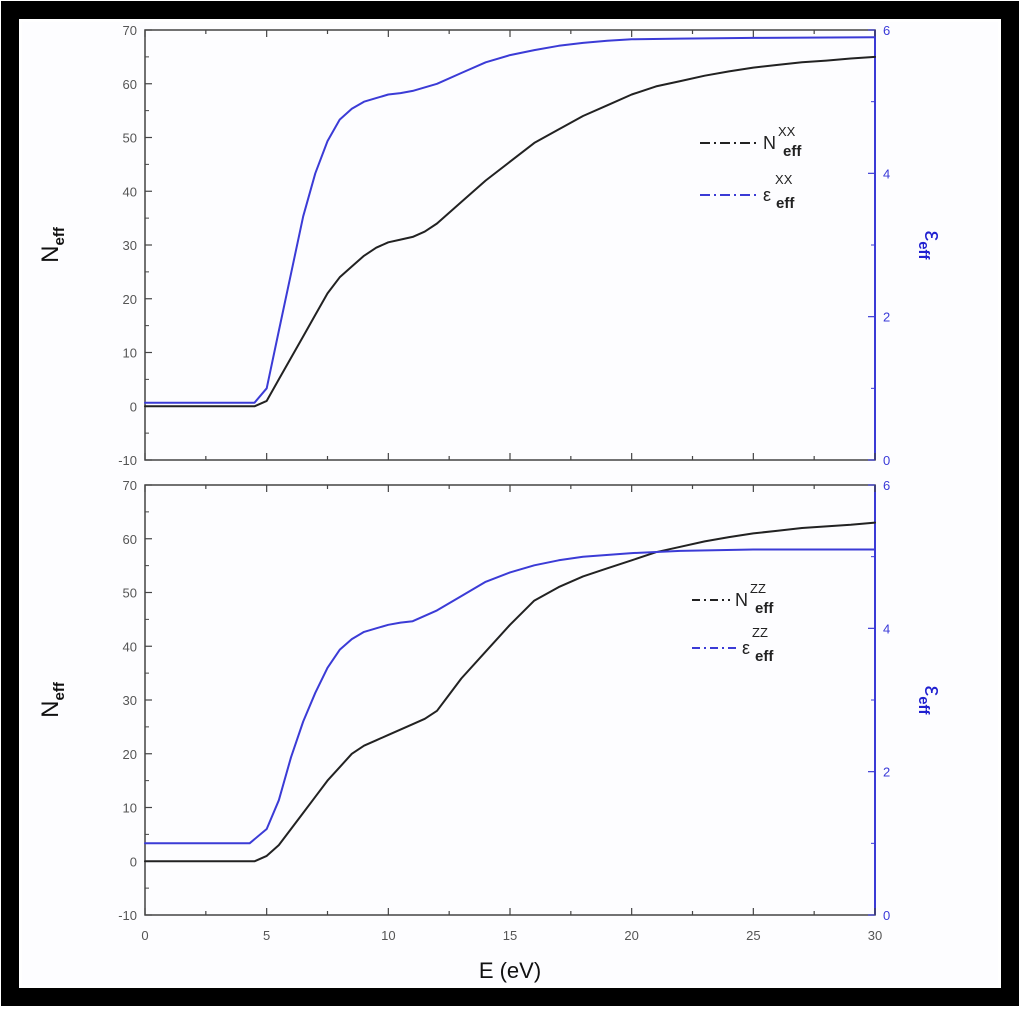  Describe the element at coordinates (746, 648) in the screenshot. I see `bottom-legend-e-main: ε` at that location.